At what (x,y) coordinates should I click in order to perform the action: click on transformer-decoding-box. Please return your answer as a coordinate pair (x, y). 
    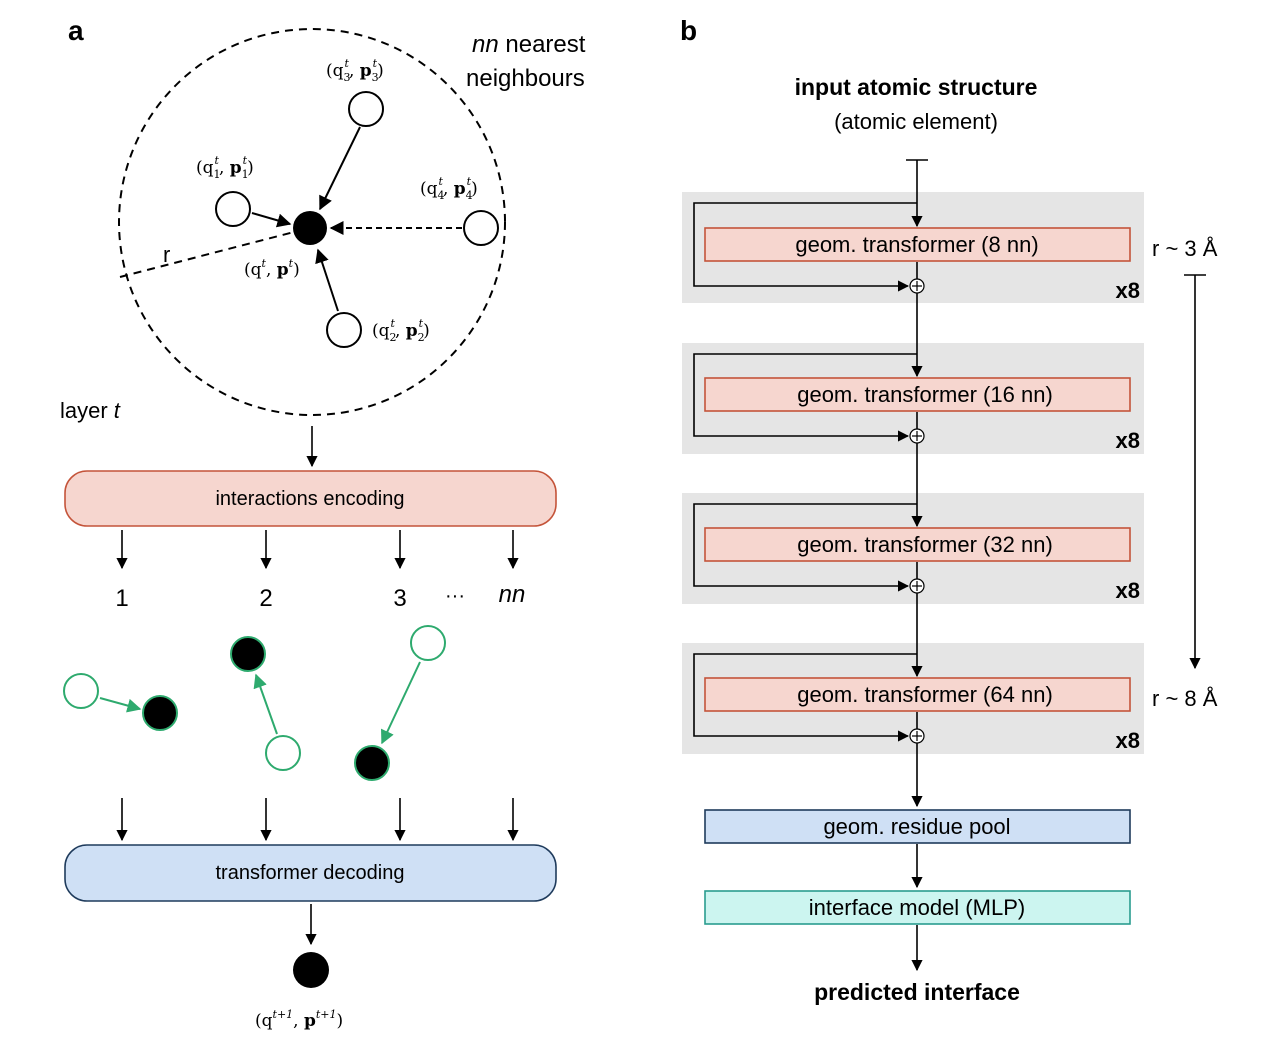
    Looking at the image, I should click on (310, 873).